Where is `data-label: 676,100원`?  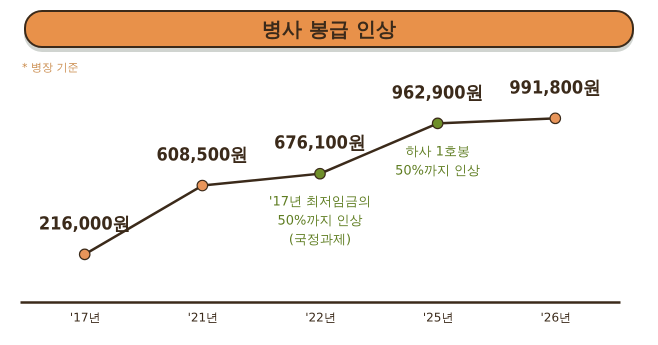 data-label: 676,100원 is located at coordinates (320, 143).